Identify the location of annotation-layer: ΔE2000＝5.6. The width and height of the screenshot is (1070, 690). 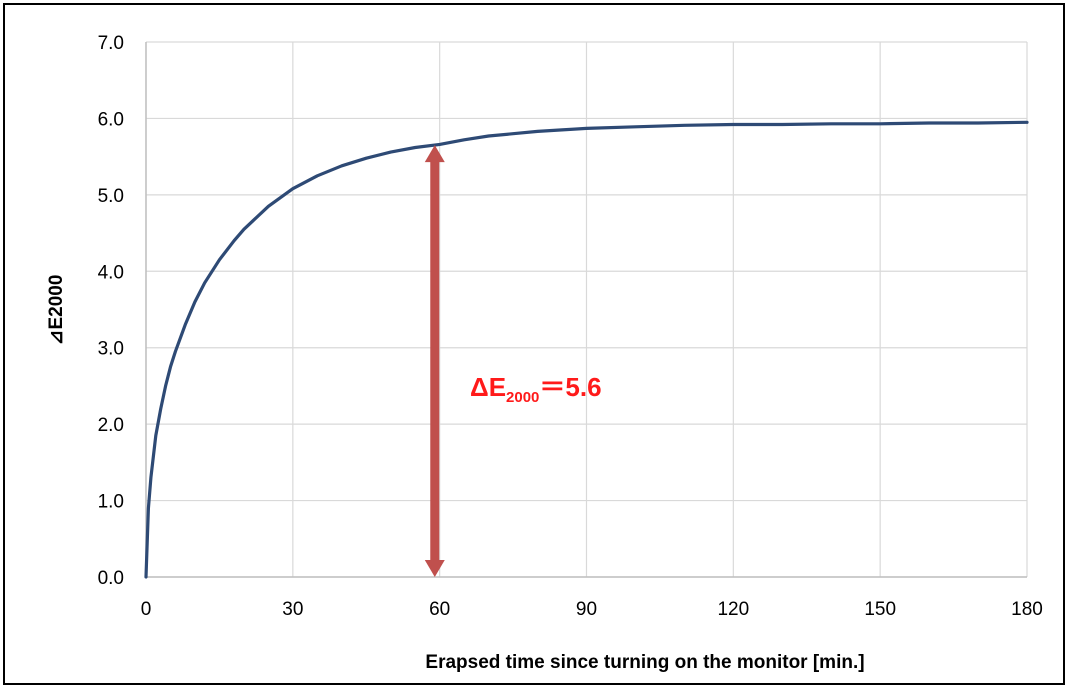
(513, 361).